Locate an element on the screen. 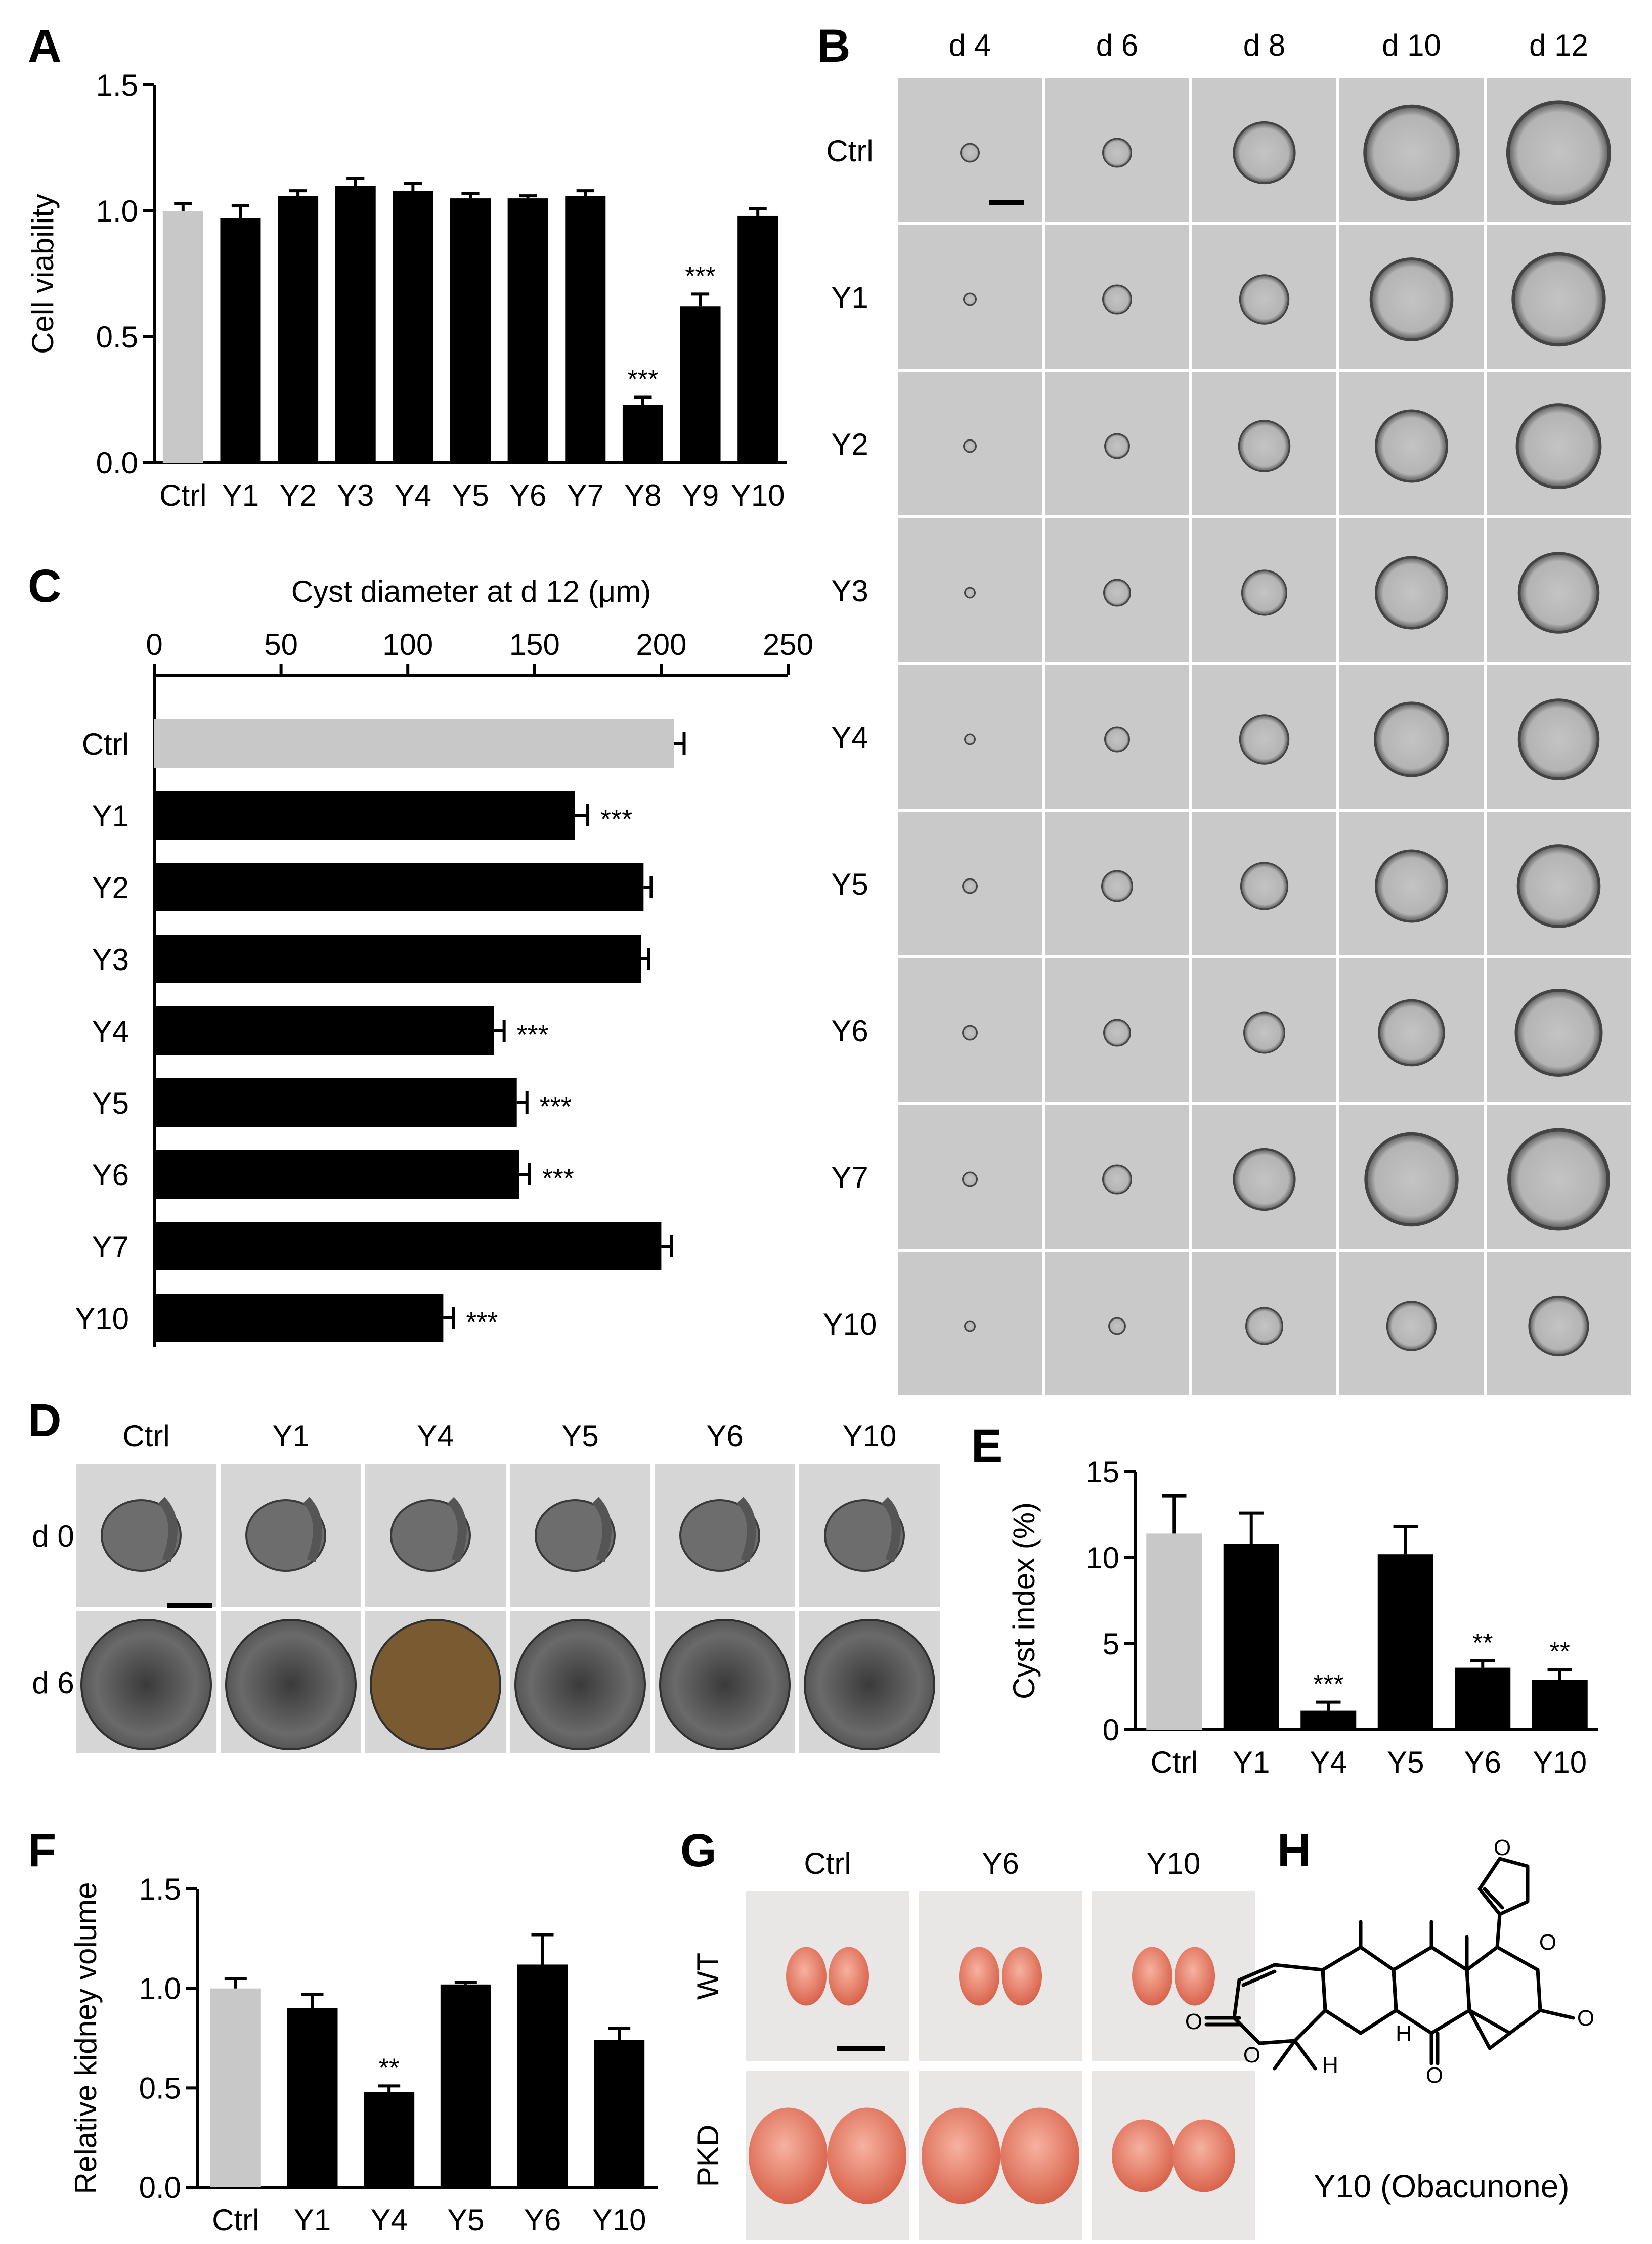 This screenshot has width=1652, height=2244. g-row-label: WT is located at coordinates (708, 1977).